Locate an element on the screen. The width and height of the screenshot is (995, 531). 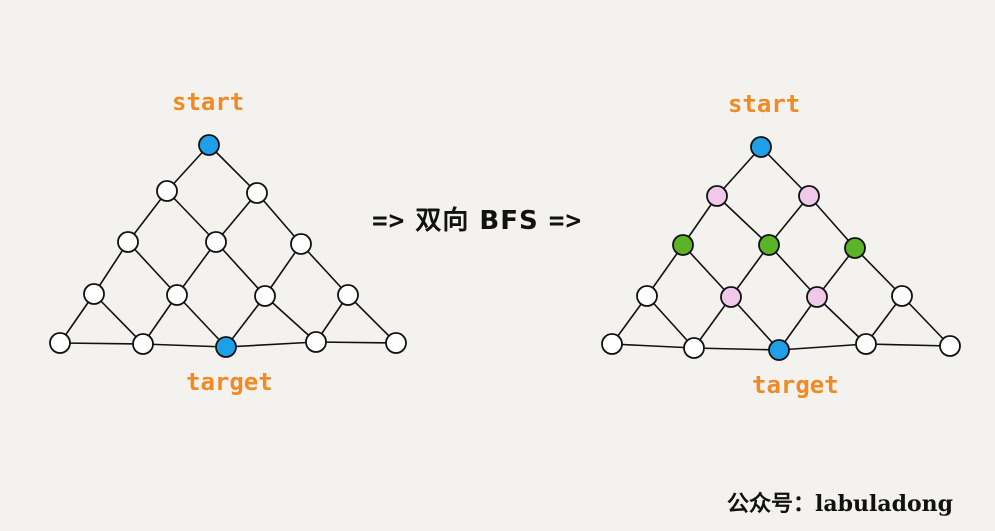
left-start-label: start is located at coordinates (208, 102).